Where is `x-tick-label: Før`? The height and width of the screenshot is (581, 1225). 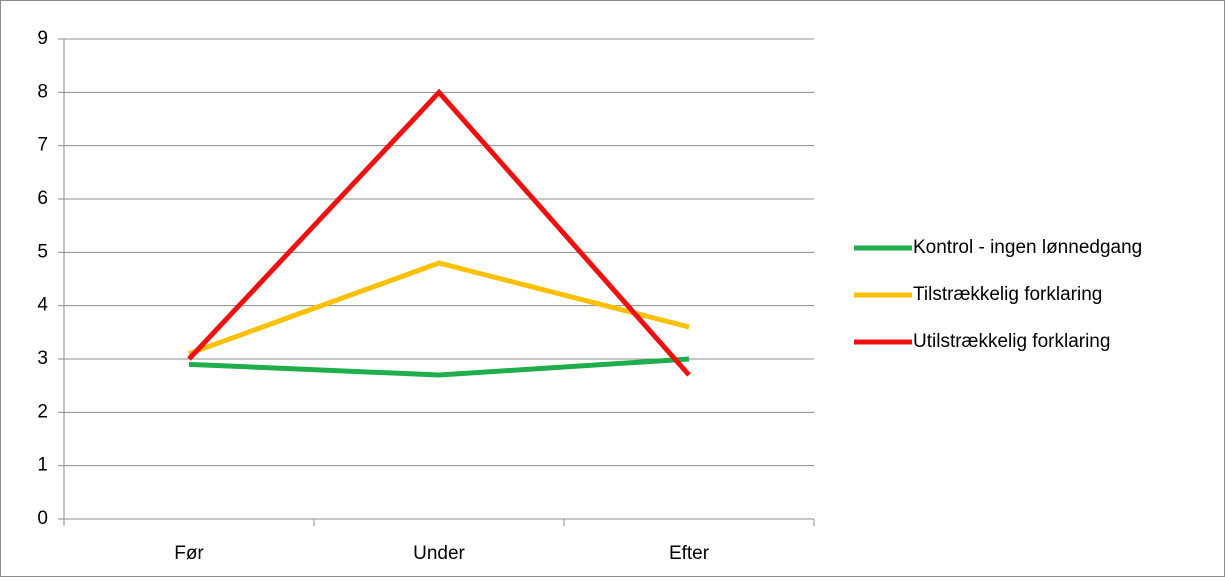
x-tick-label: Før is located at coordinates (189, 553).